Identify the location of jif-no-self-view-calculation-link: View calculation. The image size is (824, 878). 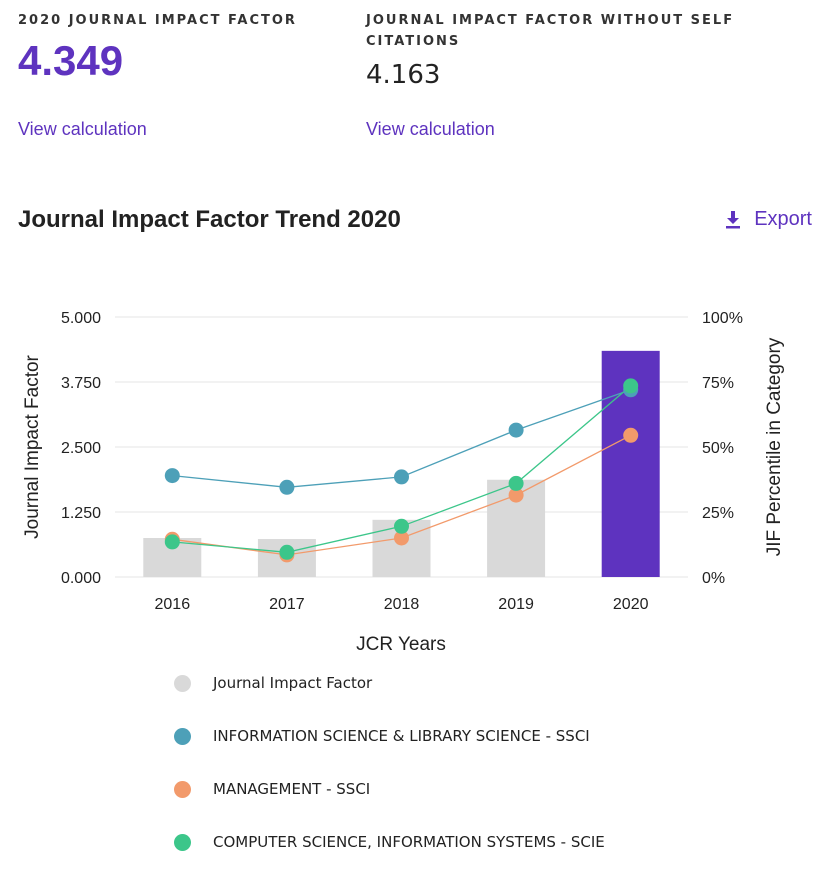
(430, 129).